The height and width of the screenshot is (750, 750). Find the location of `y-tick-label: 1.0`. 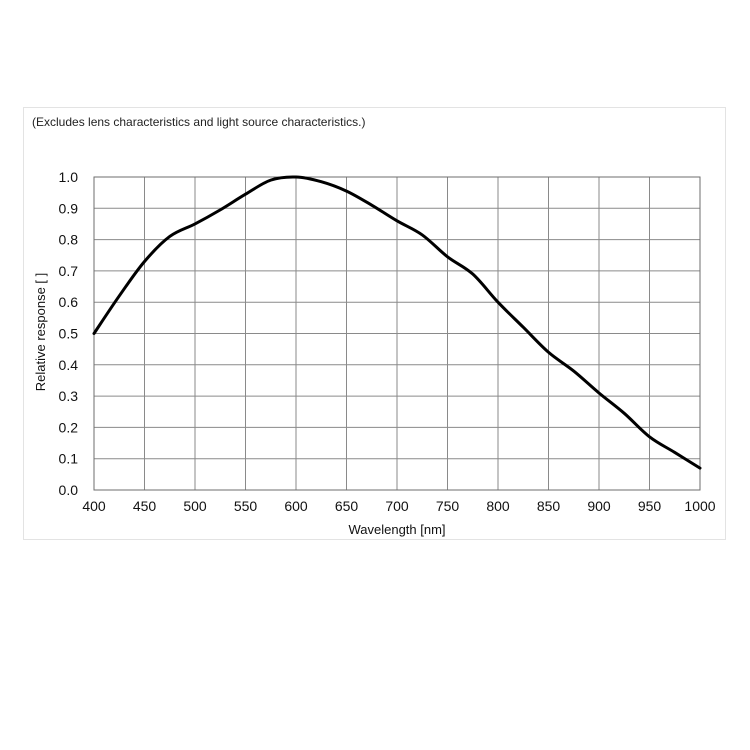

y-tick-label: 1.0 is located at coordinates (69, 177).